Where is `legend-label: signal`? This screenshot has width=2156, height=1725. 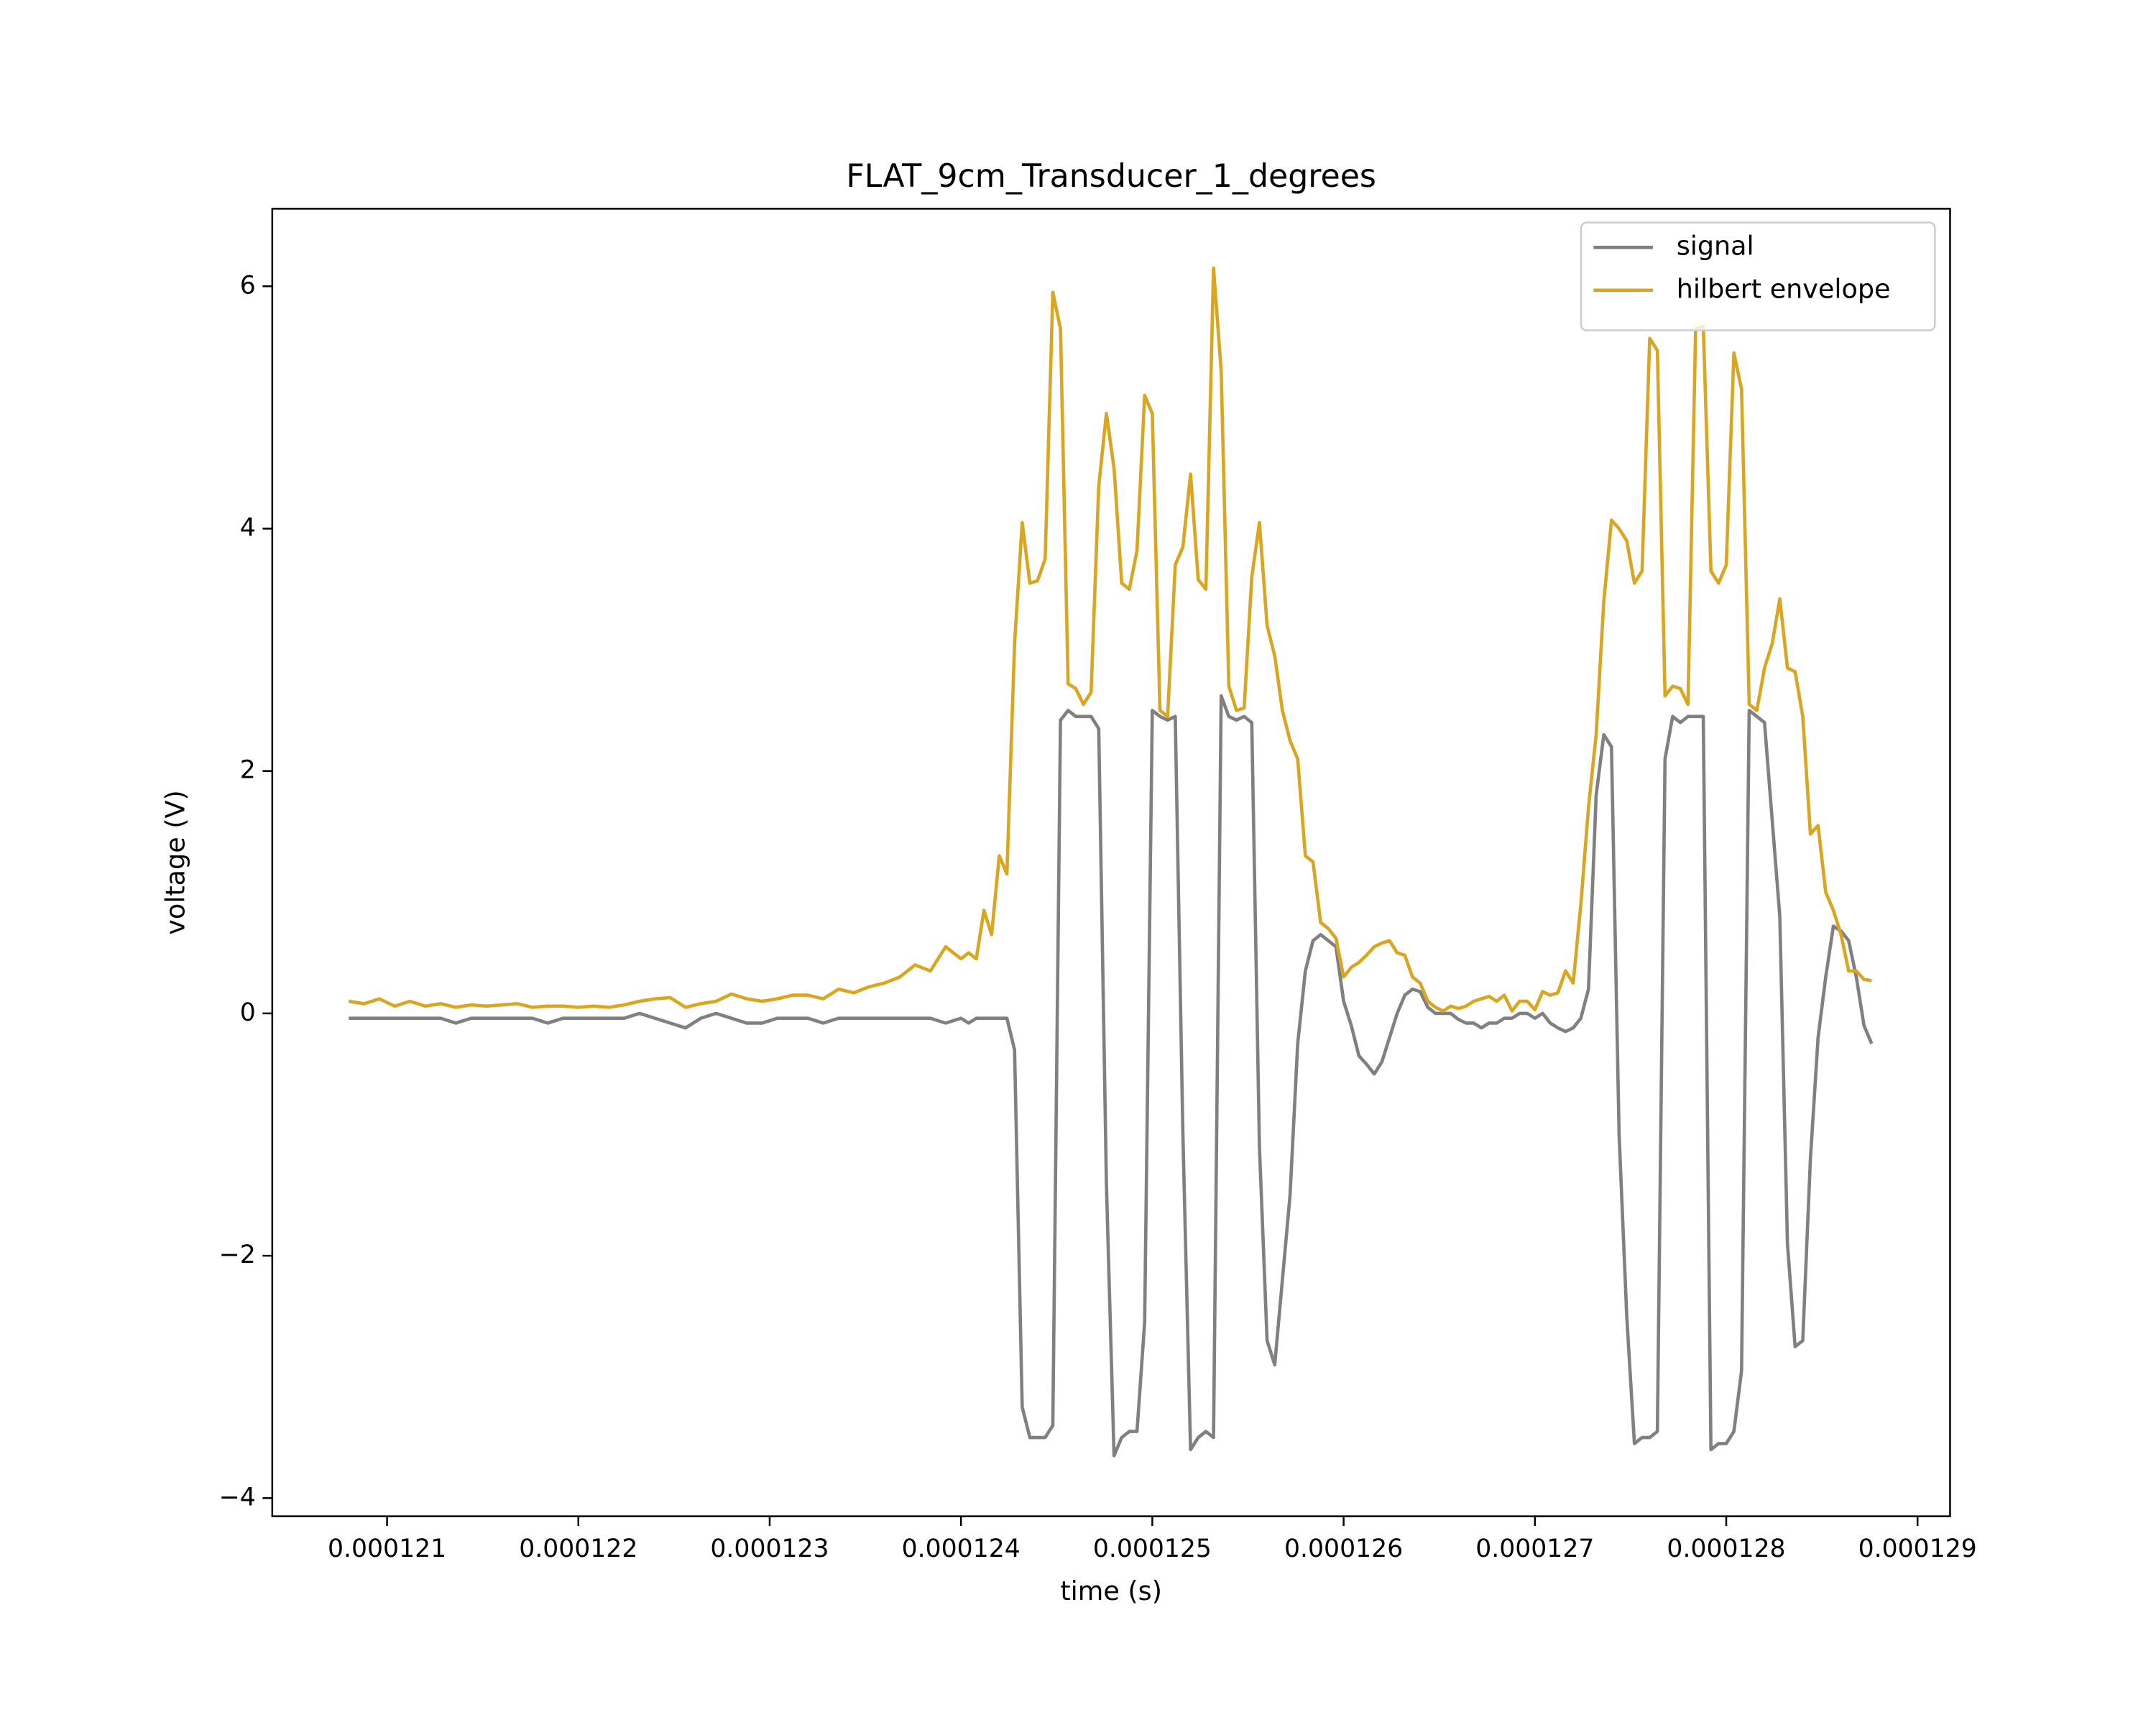 legend-label: signal is located at coordinates (1715, 246).